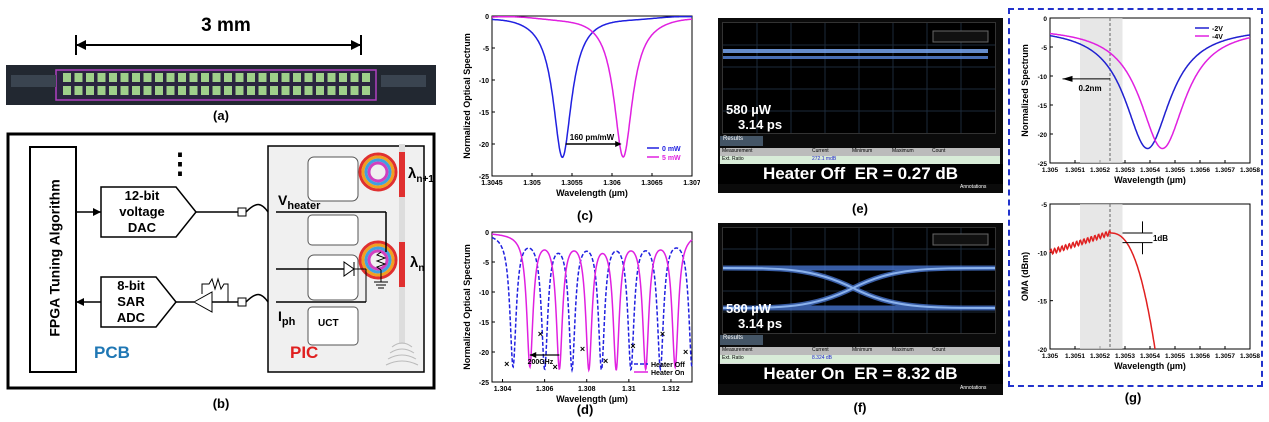 The height and width of the screenshot is (422, 1269). What do you see at coordinates (733, 159) in the screenshot?
I see `row-ext-ratio-e: Ext. Ratio` at bounding box center [733, 159].